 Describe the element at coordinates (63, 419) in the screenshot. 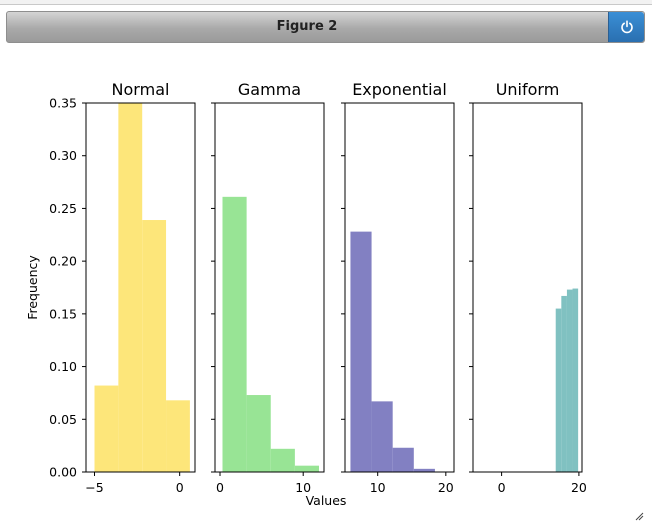

I see `y-tick-label: 0.05` at that location.